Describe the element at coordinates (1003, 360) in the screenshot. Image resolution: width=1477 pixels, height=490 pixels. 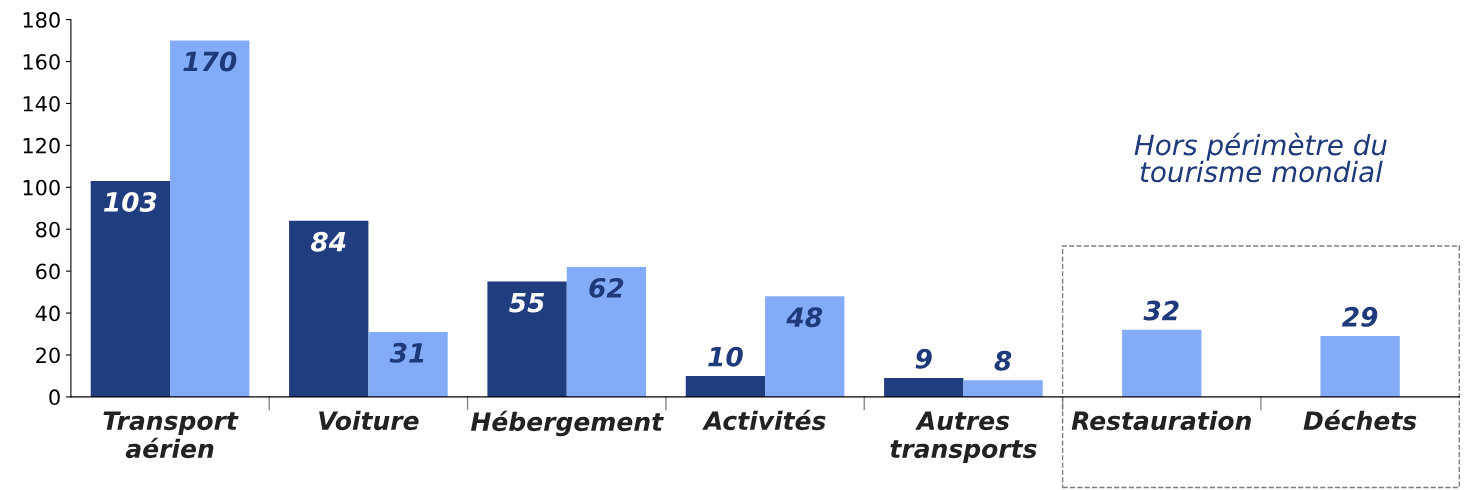
I see `data-label: 8` at that location.